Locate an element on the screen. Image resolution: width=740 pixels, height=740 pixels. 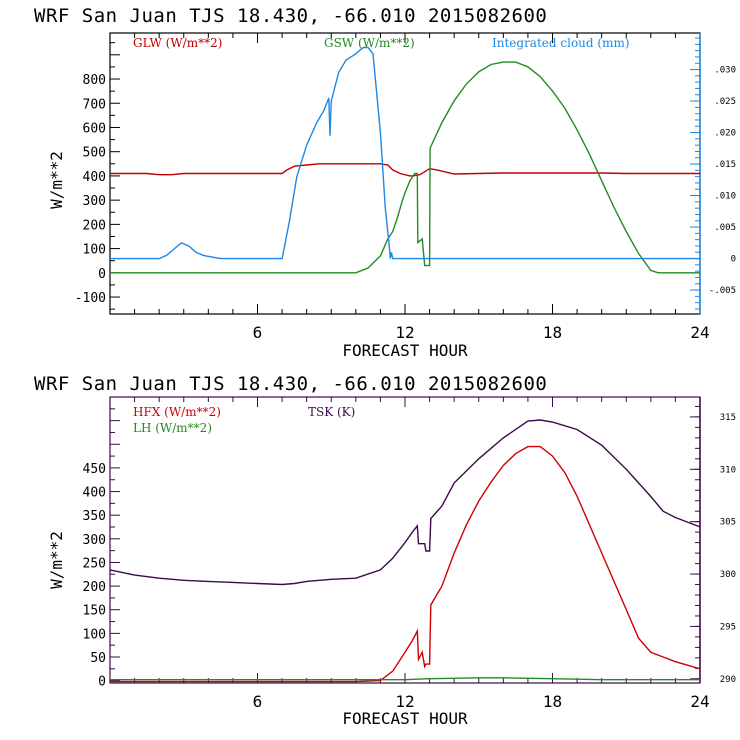
bottom-y2-tick-label: 295 is located at coordinates (728, 627).